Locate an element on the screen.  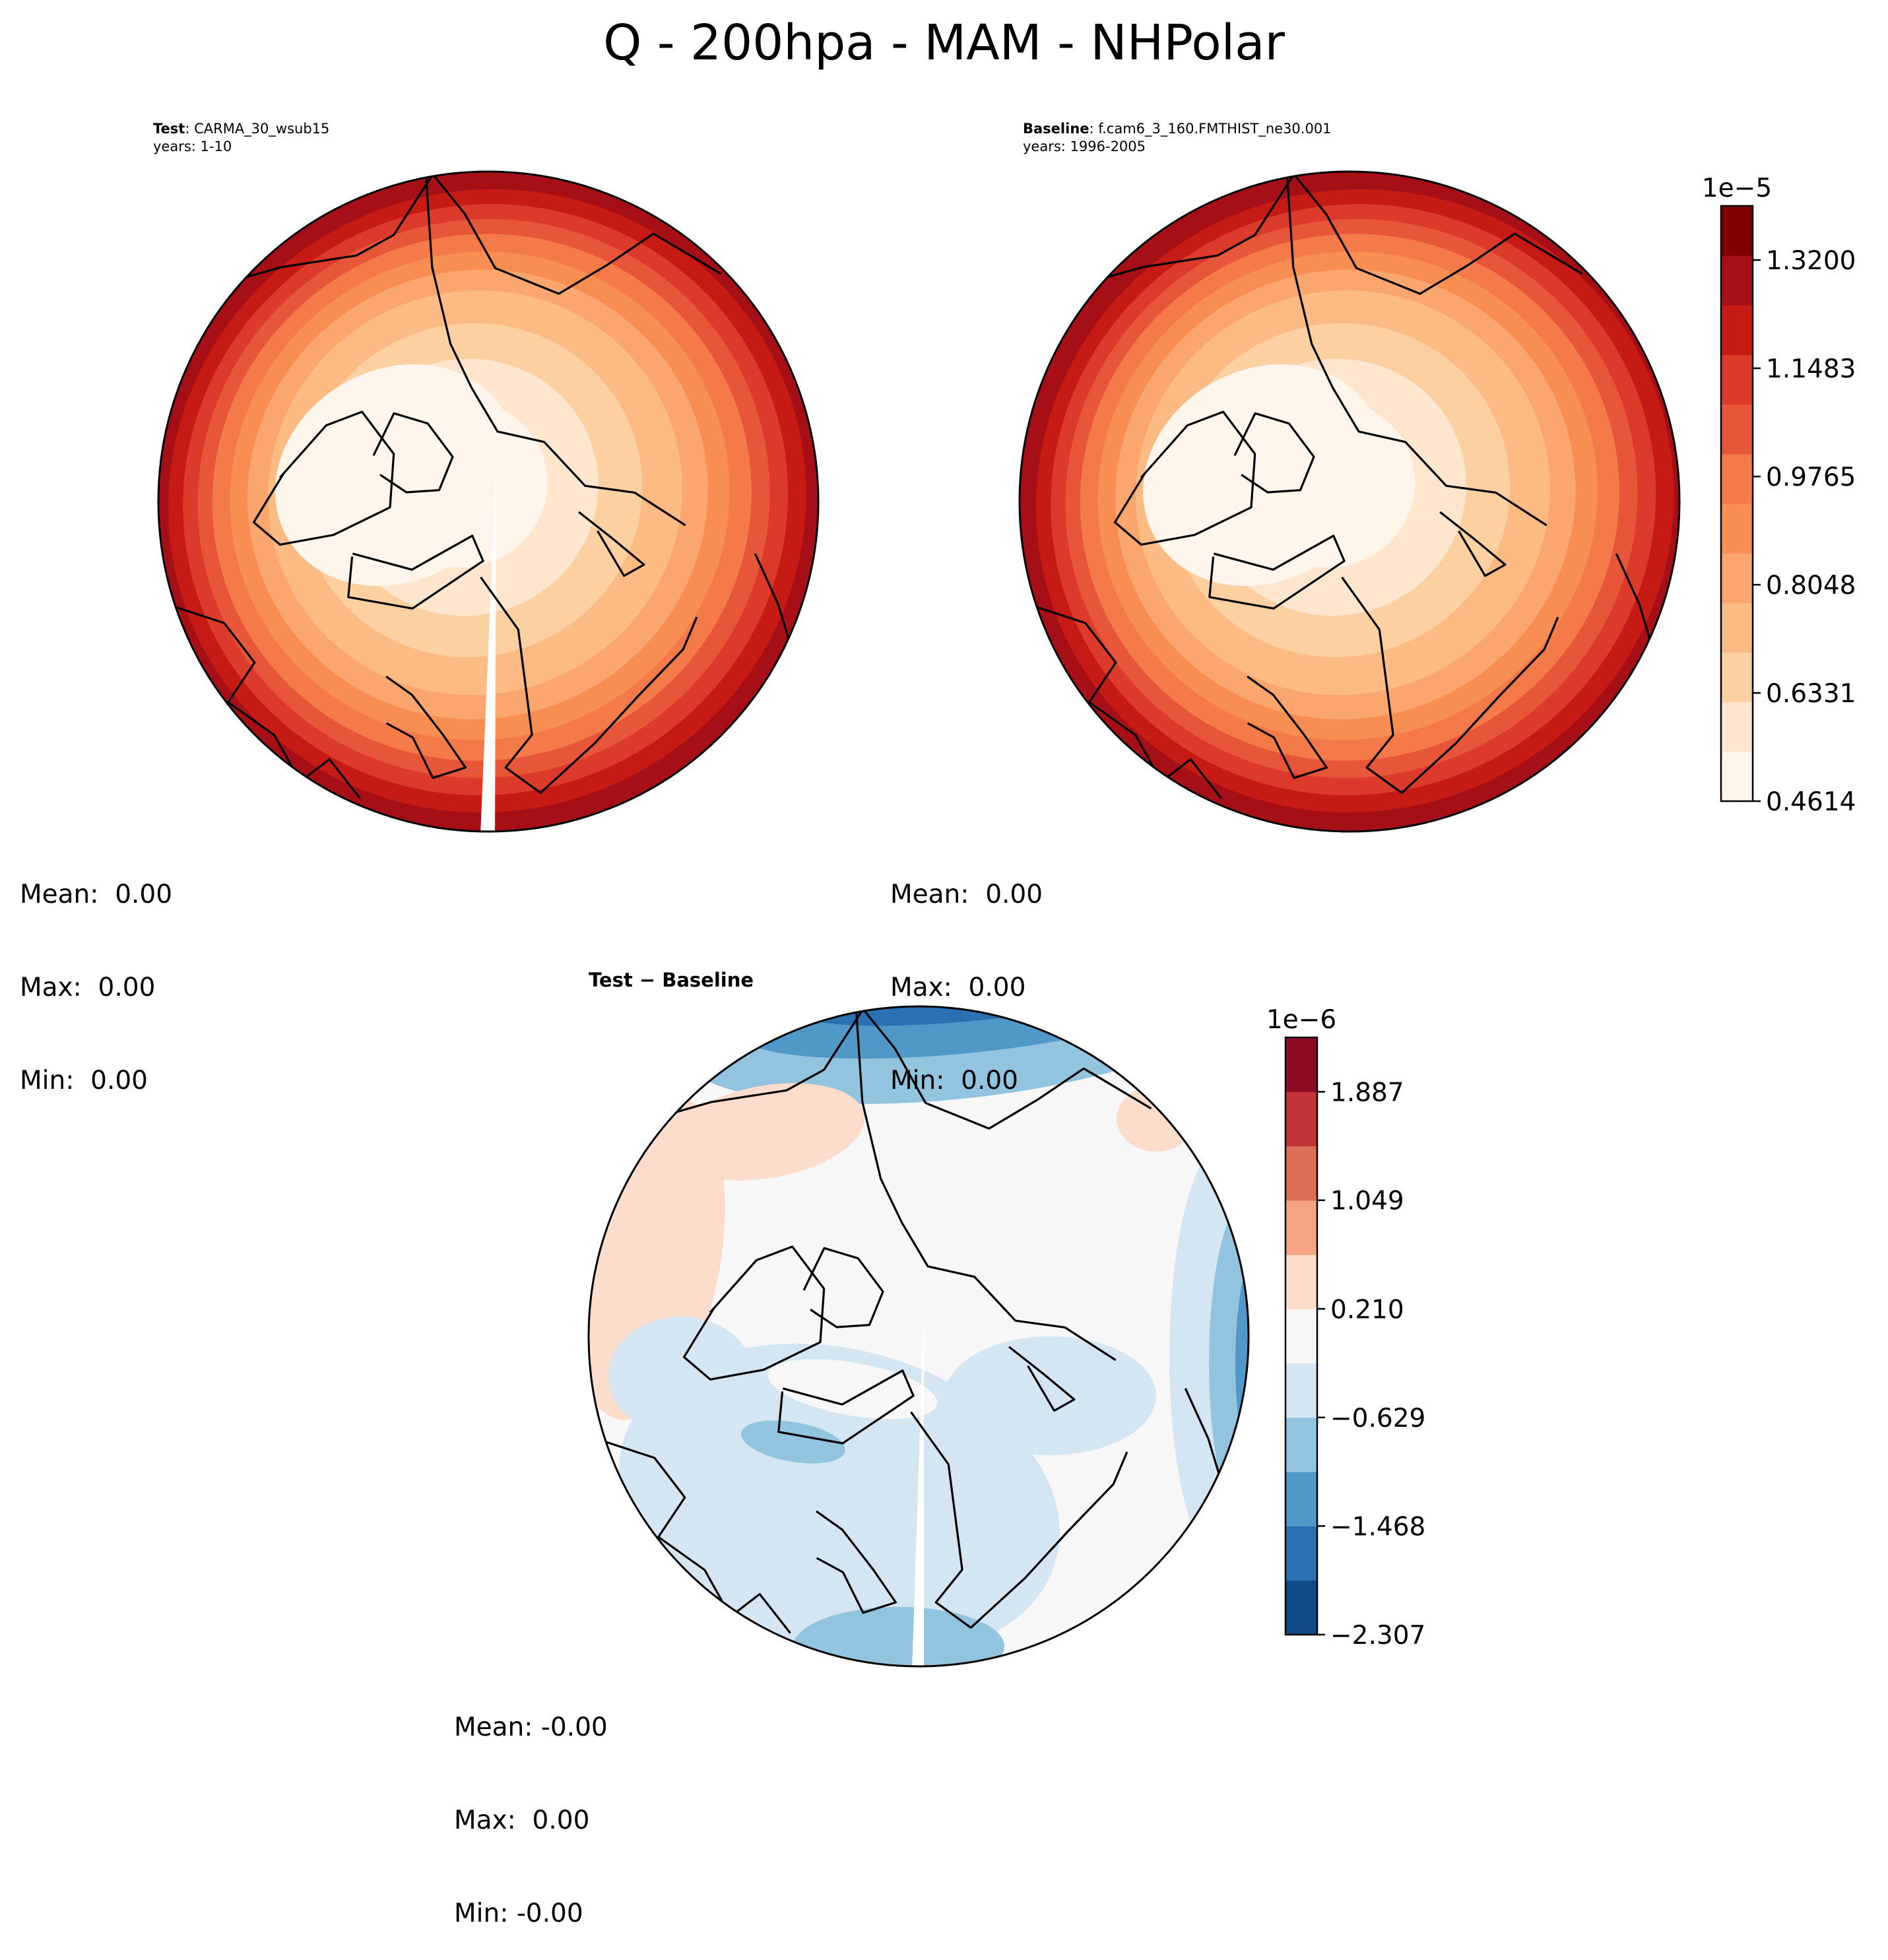
baseline-max: Max: 0.00 is located at coordinates (958, 988).